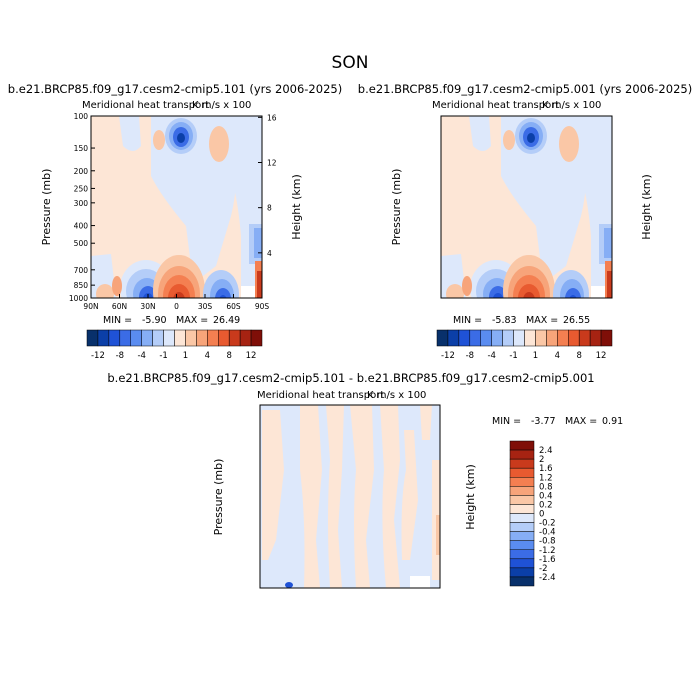 The width and height of the screenshot is (700, 700). Describe the element at coordinates (601, 356) in the screenshot. I see `colorbar-label: 12` at that location.